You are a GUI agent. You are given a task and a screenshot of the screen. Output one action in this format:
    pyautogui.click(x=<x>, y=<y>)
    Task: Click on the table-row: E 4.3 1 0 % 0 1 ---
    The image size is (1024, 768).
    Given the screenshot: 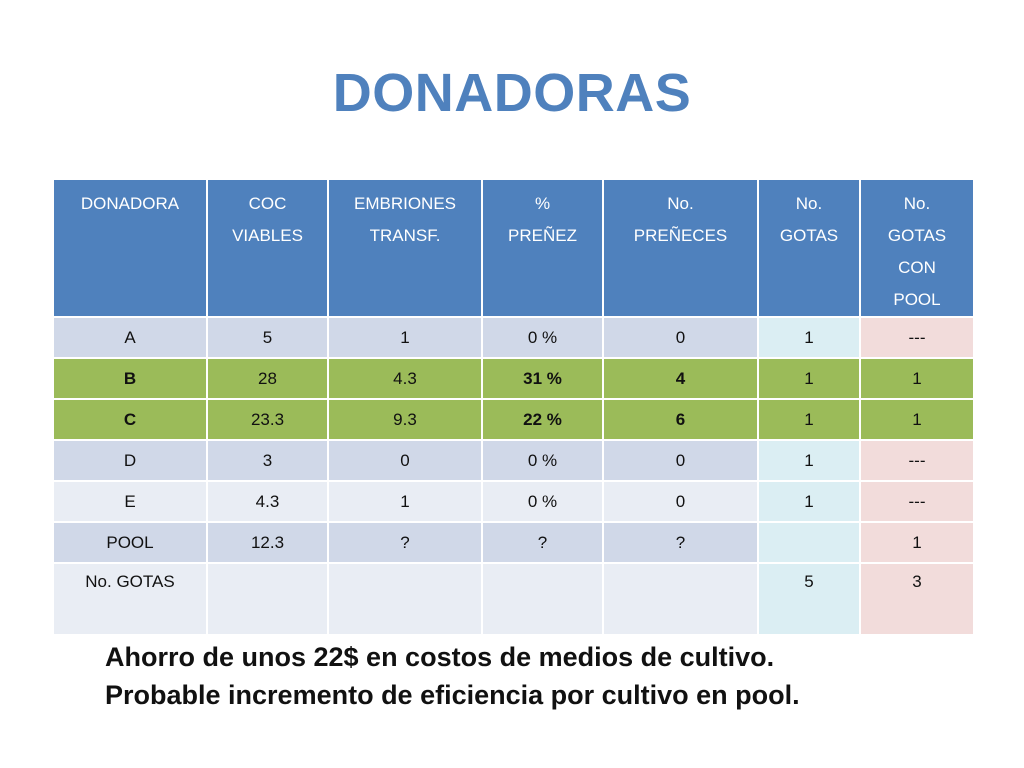 What is the action you would take?
    pyautogui.click(x=513, y=501)
    